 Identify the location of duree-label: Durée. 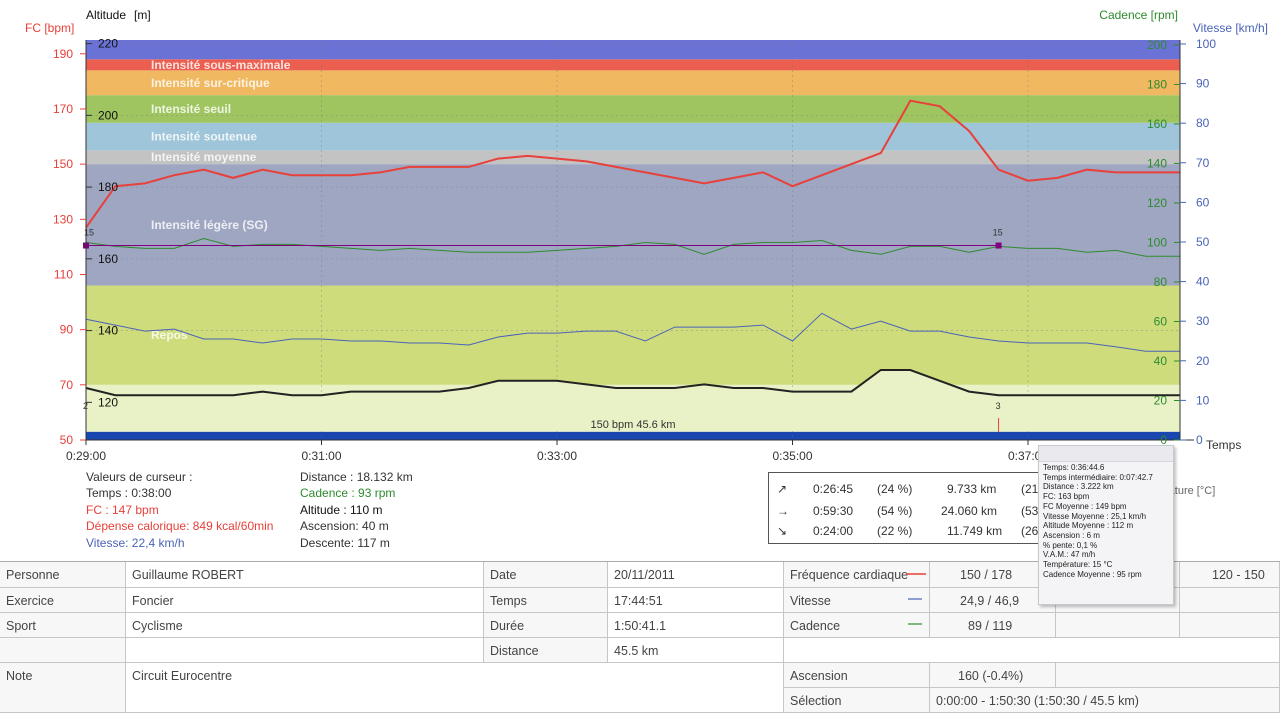
(546, 625).